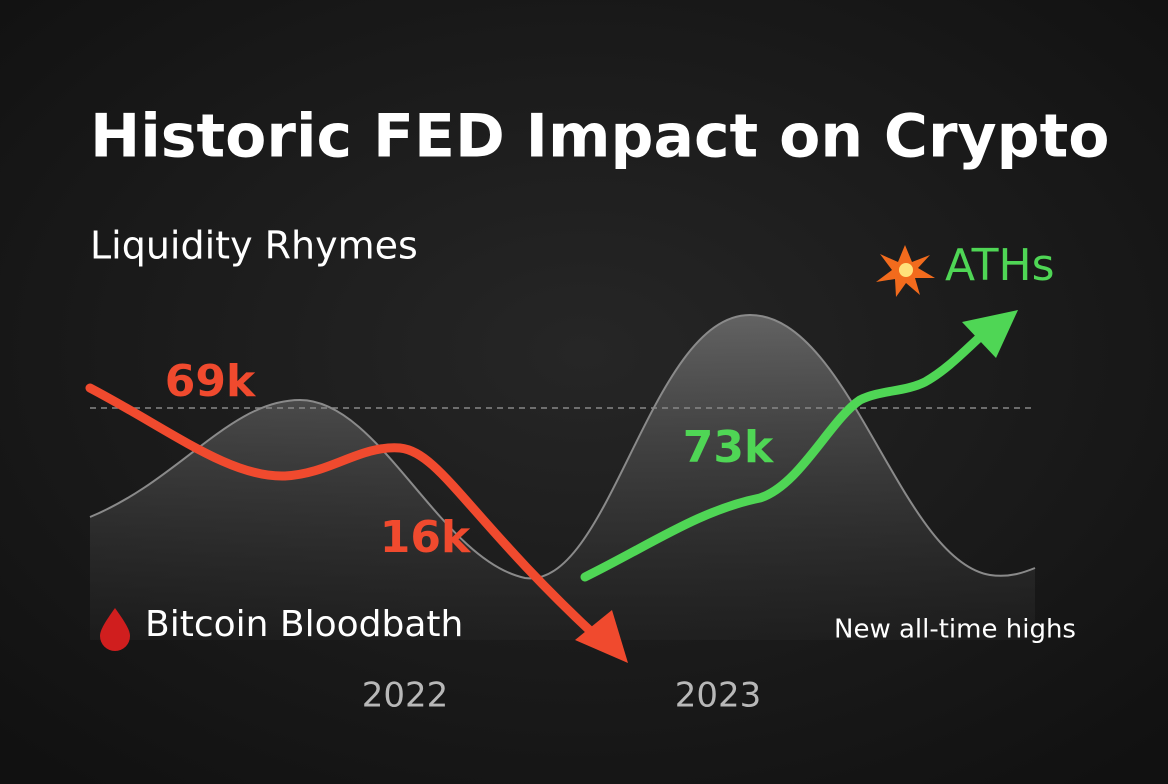 The width and height of the screenshot is (1168, 784). Describe the element at coordinates (304, 624) in the screenshot. I see `caption-left: Bitcoin Bloodbath` at that location.